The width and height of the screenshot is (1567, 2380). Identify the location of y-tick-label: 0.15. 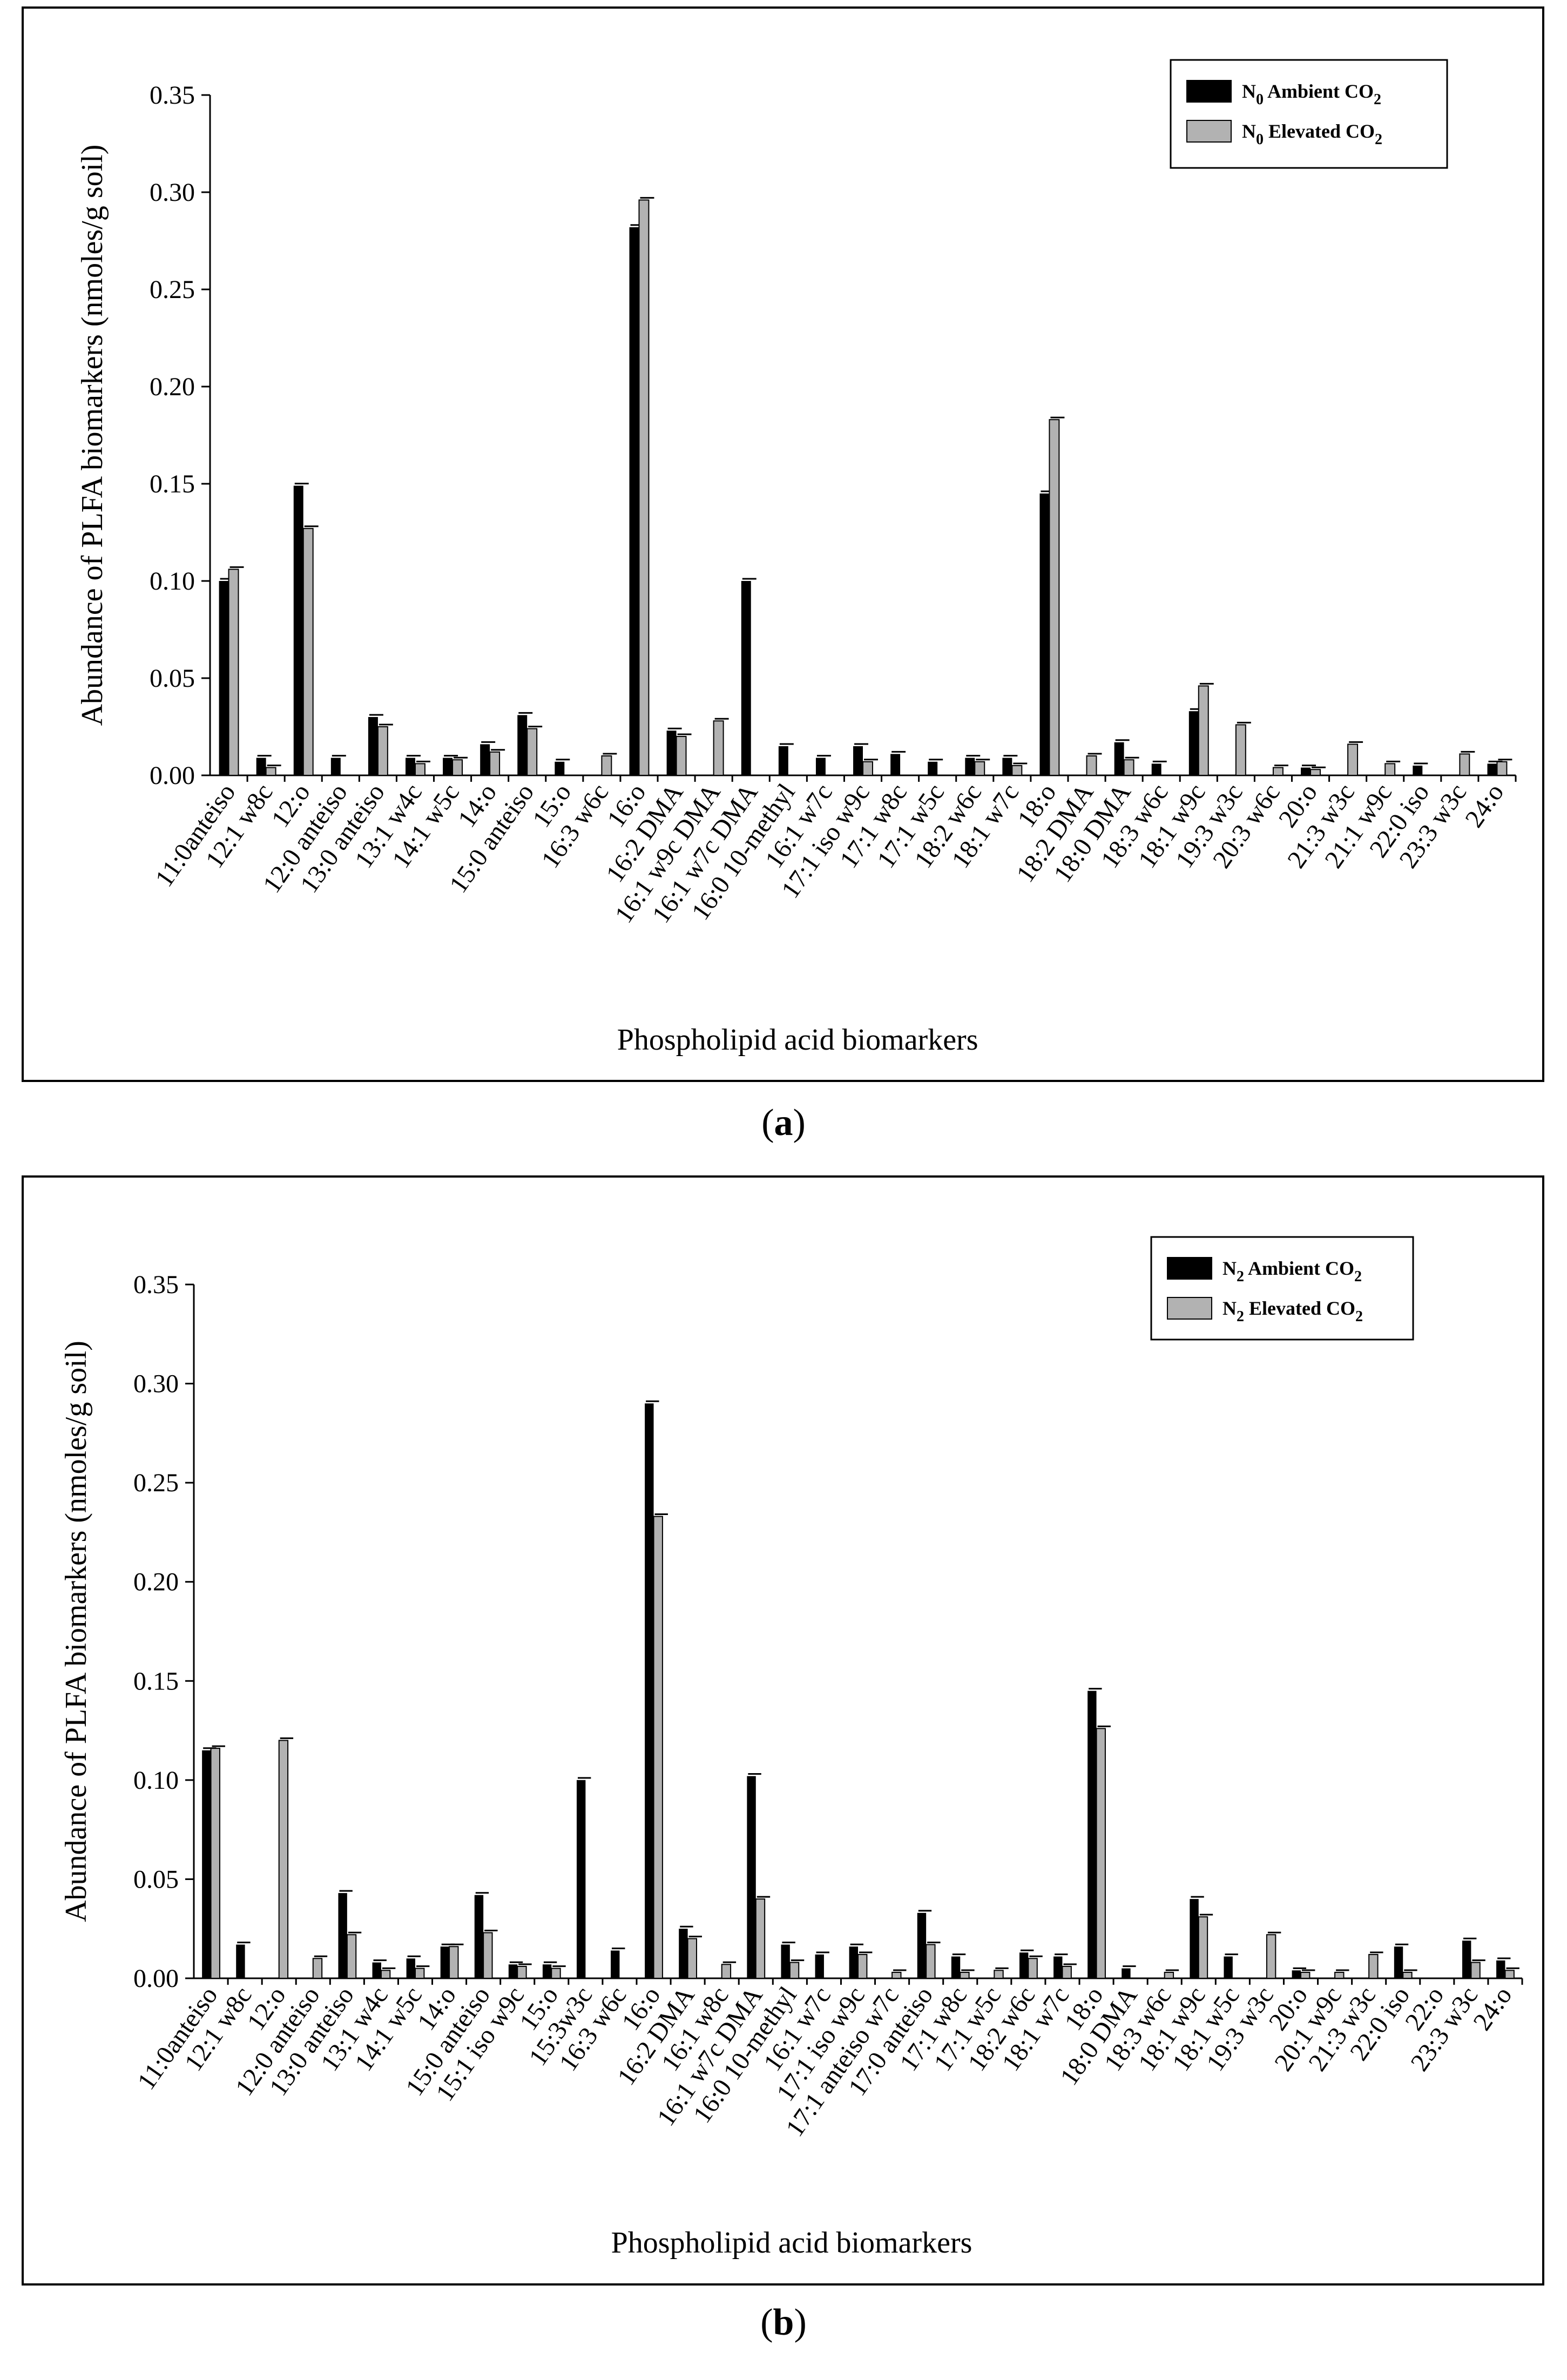
(156, 1681).